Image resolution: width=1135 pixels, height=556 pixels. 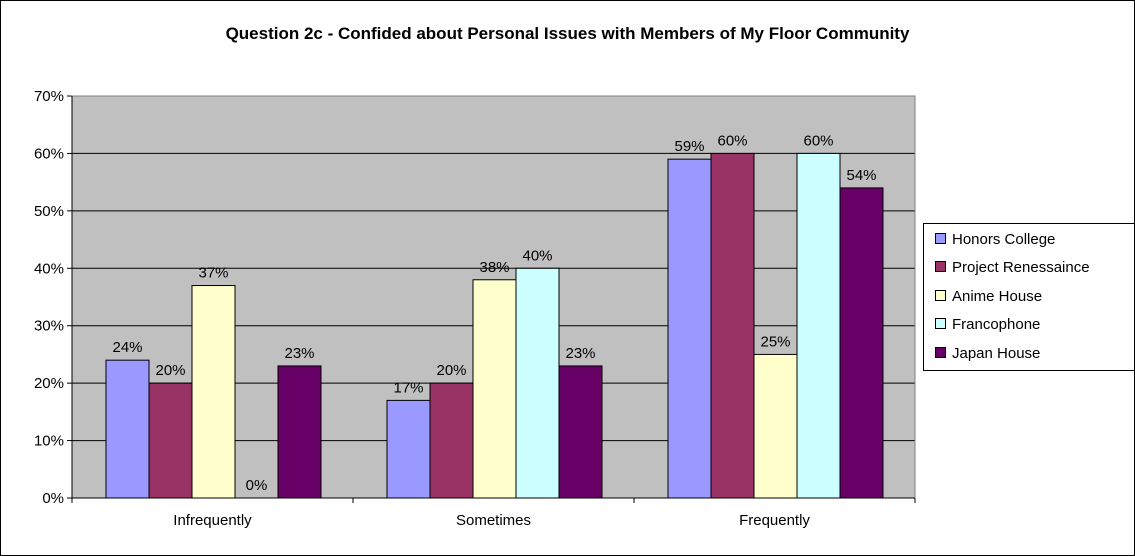 I want to click on x-tick-label: Frequently, so click(x=774, y=520).